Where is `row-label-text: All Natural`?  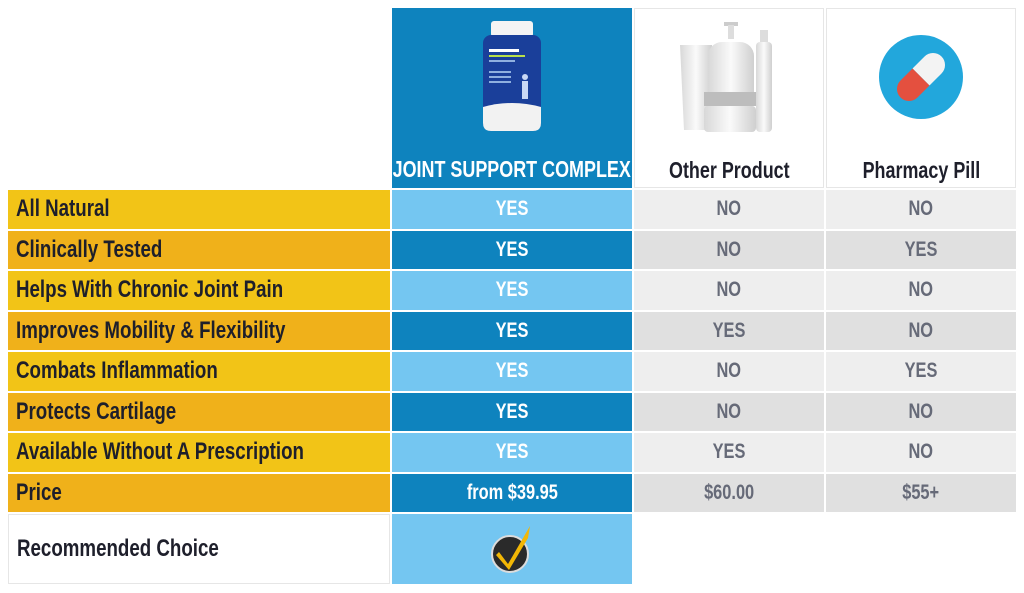 row-label-text: All Natural is located at coordinates (63, 209).